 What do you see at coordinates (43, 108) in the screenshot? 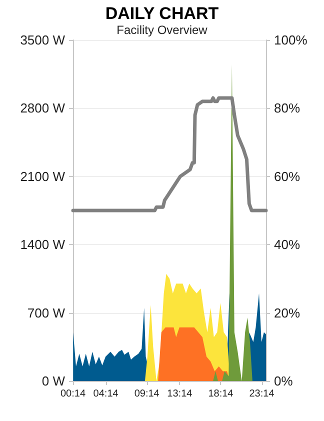
I see `y-tick-label: 2800 W` at bounding box center [43, 108].